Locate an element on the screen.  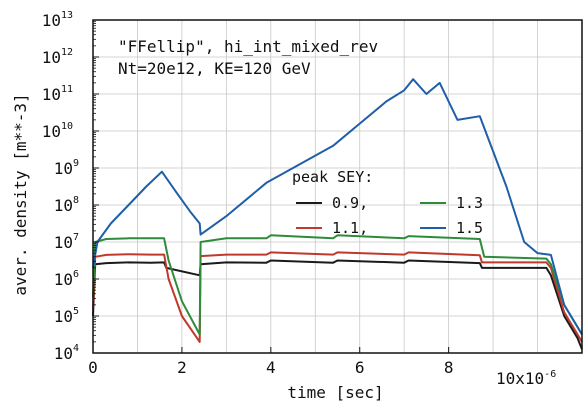
y-tick-exponent: 6 is located at coordinates (76, 274).